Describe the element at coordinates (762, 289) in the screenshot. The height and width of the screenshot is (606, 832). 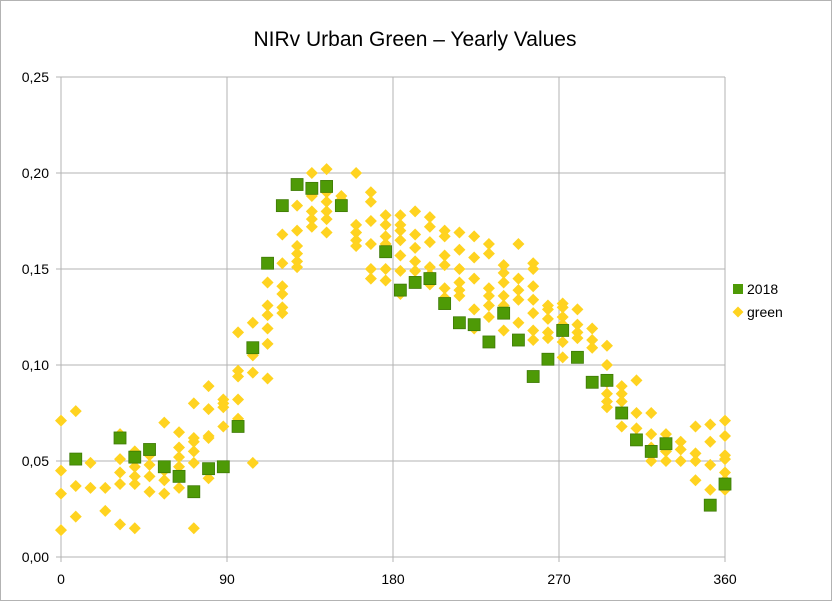
I see `legend-label-2018: 2018` at that location.